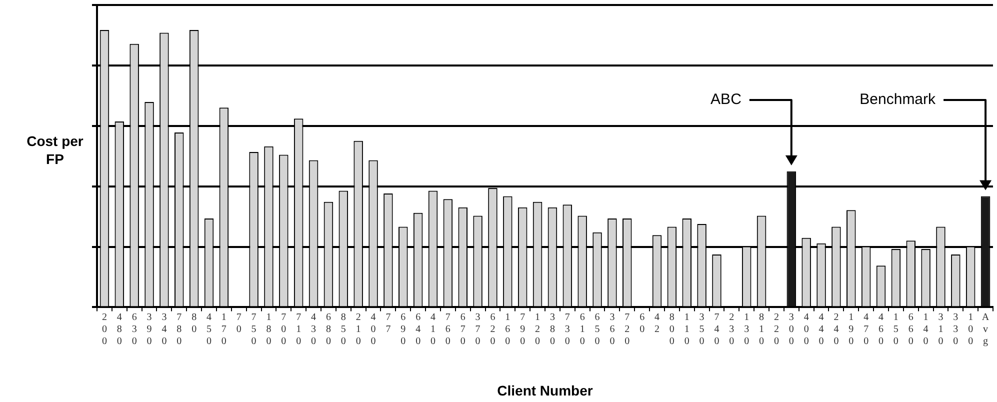 Image resolution: width=997 pixels, height=402 pixels. I want to click on x-tick-label: 170, so click(223, 329).